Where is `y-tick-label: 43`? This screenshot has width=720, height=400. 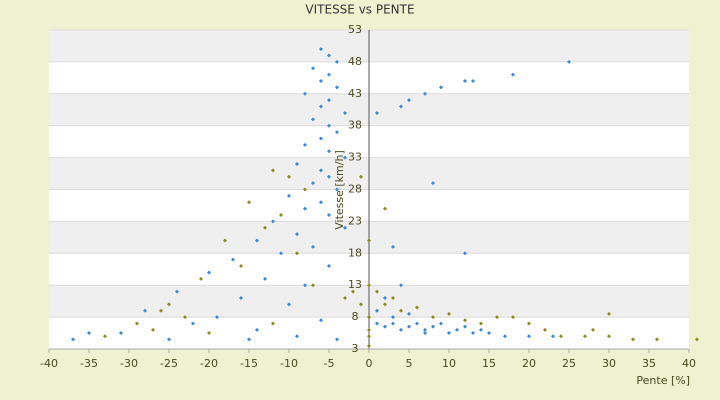
y-tick-label: 43 is located at coordinates (355, 93).